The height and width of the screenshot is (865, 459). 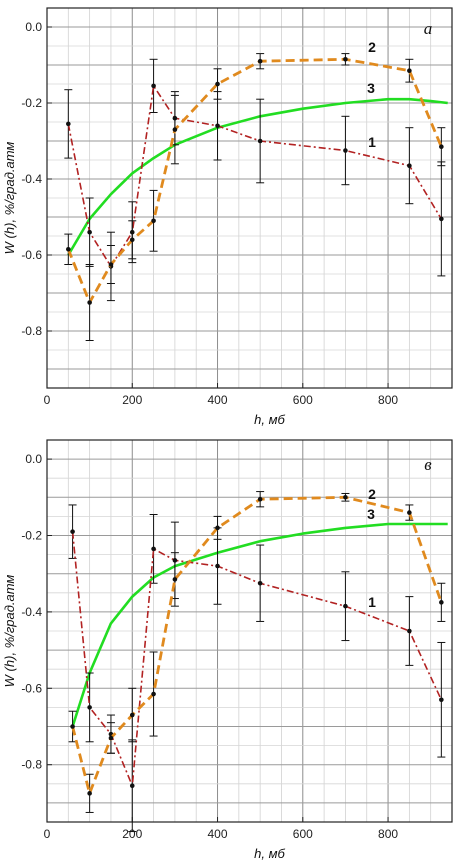 What do you see at coordinates (428, 28) in the screenshot?
I see `panel-label: а` at bounding box center [428, 28].